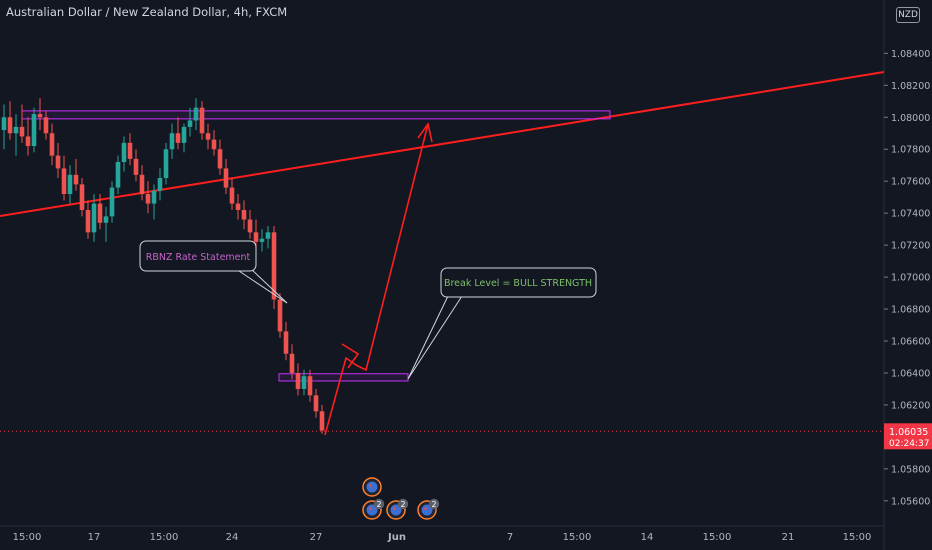  Describe the element at coordinates (910, 310) in the screenshot. I see `y-tick-label: 1.06800` at that location.